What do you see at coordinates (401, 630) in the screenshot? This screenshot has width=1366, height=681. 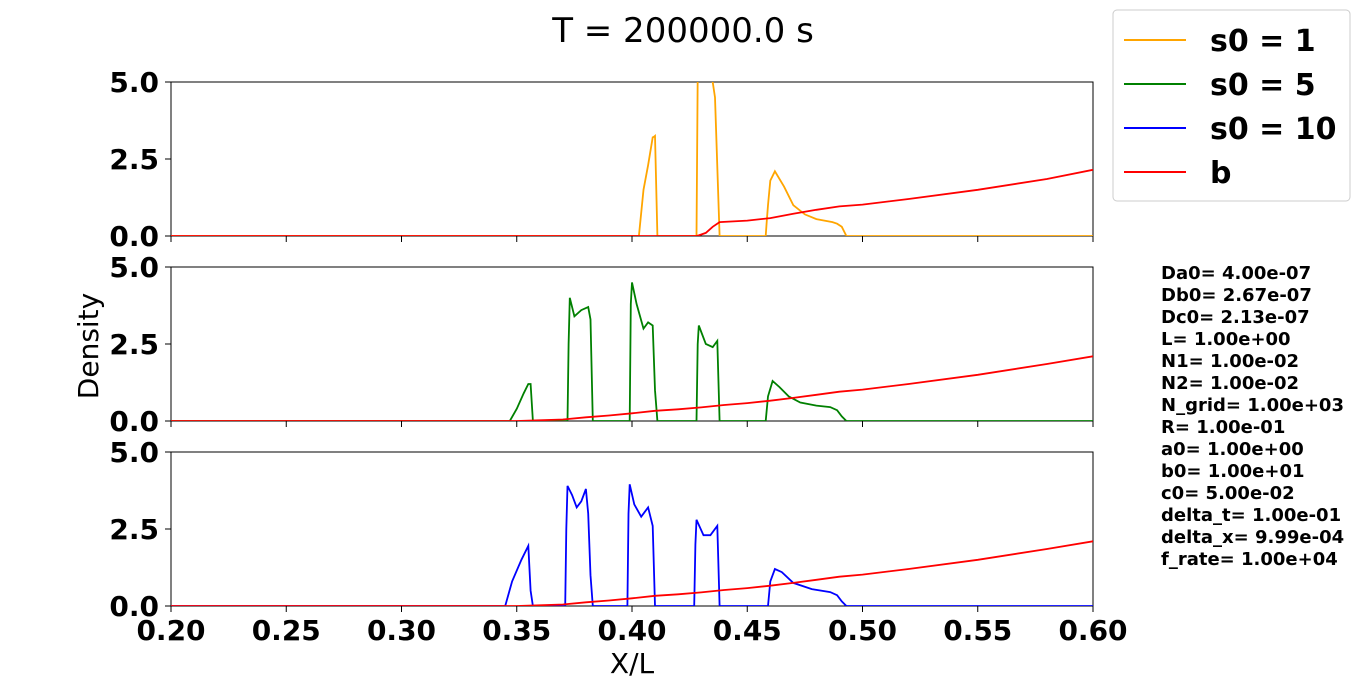 I see `x-tick-label: 0.30` at bounding box center [401, 630].